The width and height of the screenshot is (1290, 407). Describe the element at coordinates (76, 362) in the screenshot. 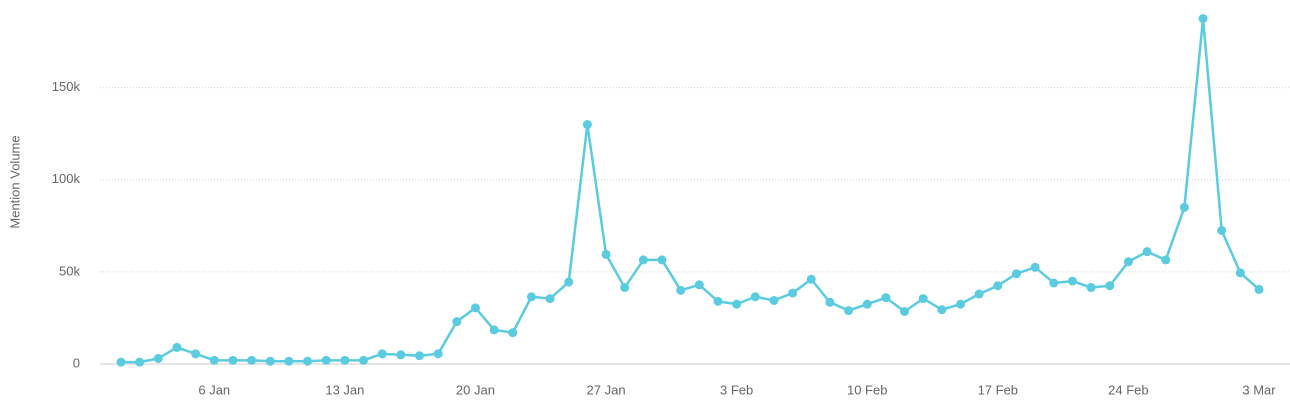

I see `y-tick-label: 0` at that location.